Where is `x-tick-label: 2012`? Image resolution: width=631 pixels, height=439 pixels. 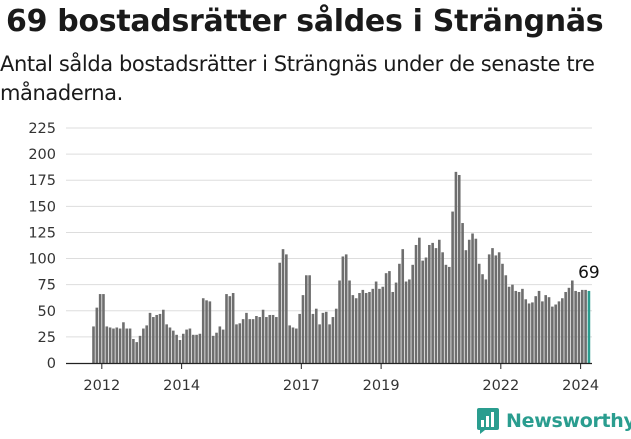
x-tick-label: 2012 is located at coordinates (101, 386).